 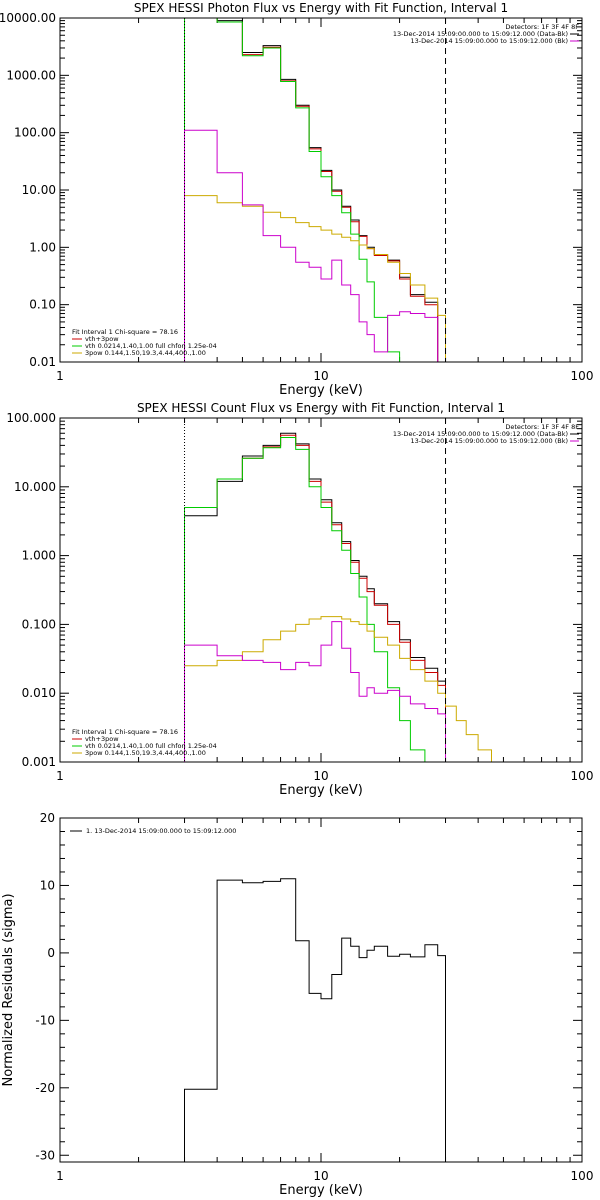 What do you see at coordinates (45, 1155) in the screenshot?
I see `y-tick-label: -30` at bounding box center [45, 1155].